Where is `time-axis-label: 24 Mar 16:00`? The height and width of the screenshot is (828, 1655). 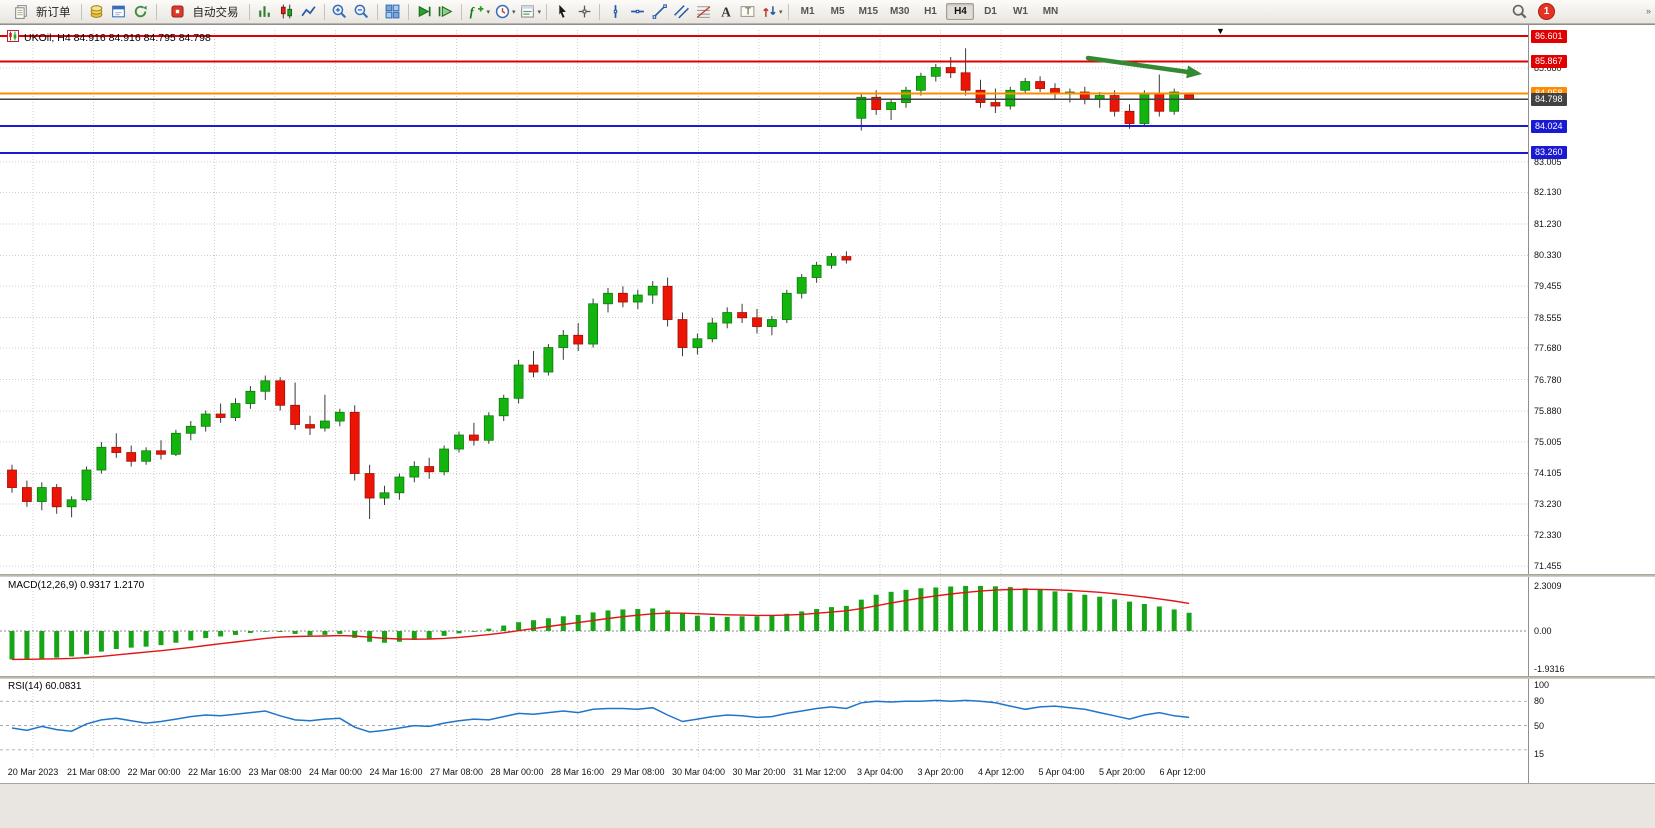 time-axis-label: 24 Mar 16:00 is located at coordinates (395, 772).